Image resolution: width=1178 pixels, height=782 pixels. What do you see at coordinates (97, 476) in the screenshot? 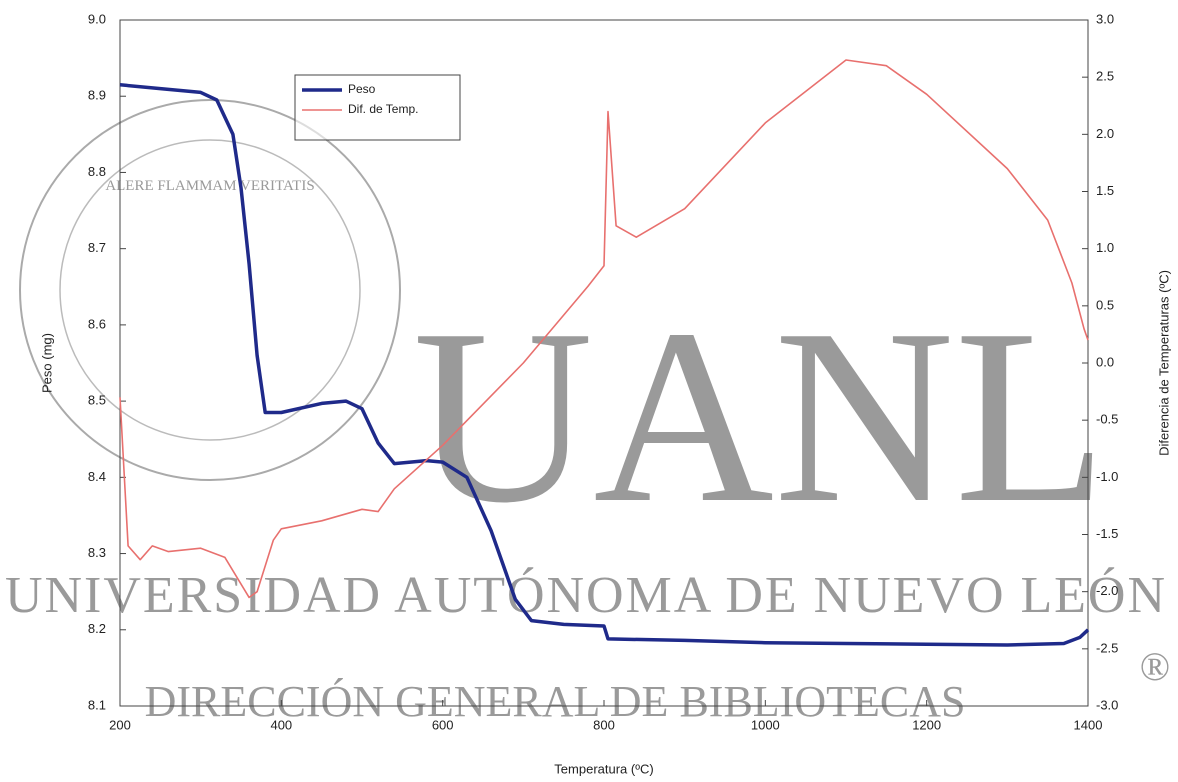
I see `y-tick-label: 8.4` at bounding box center [97, 476].